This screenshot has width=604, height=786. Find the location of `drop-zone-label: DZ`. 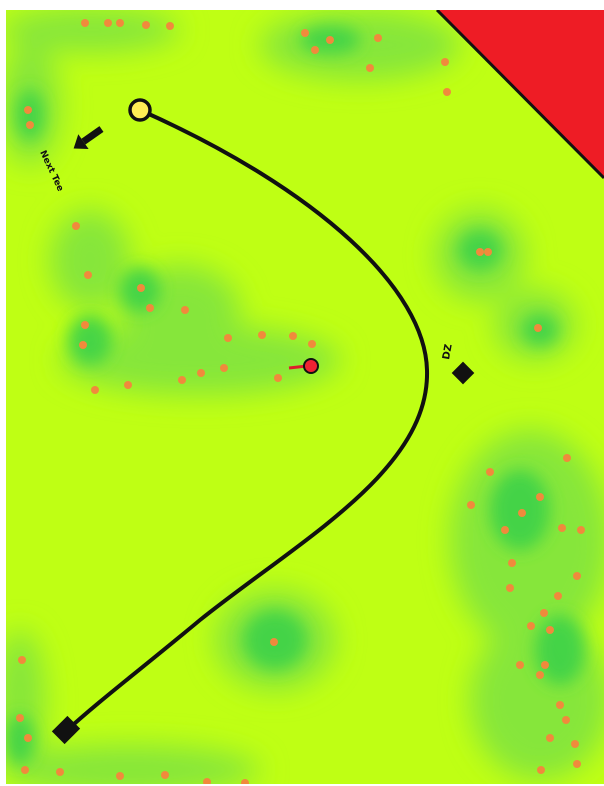

drop-zone-label: DZ is located at coordinates (448, 351).